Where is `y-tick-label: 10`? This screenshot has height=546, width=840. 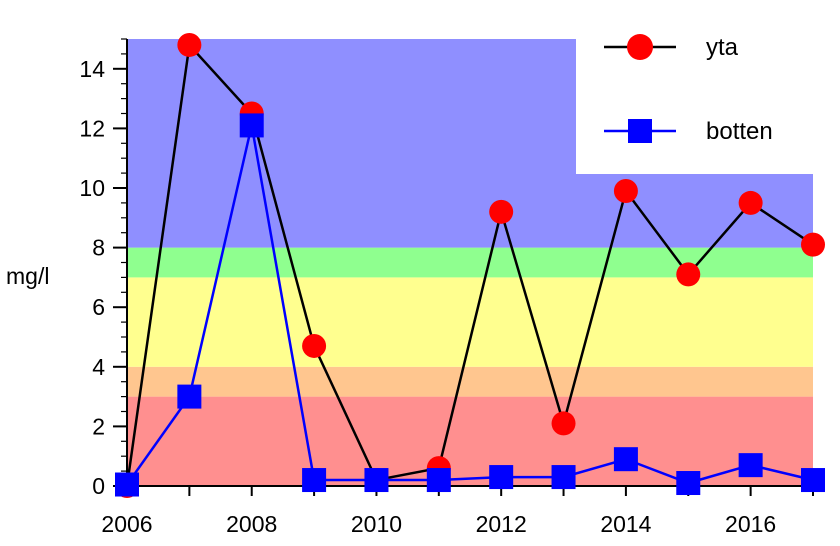
y-tick-label: 10 is located at coordinates (92, 188).